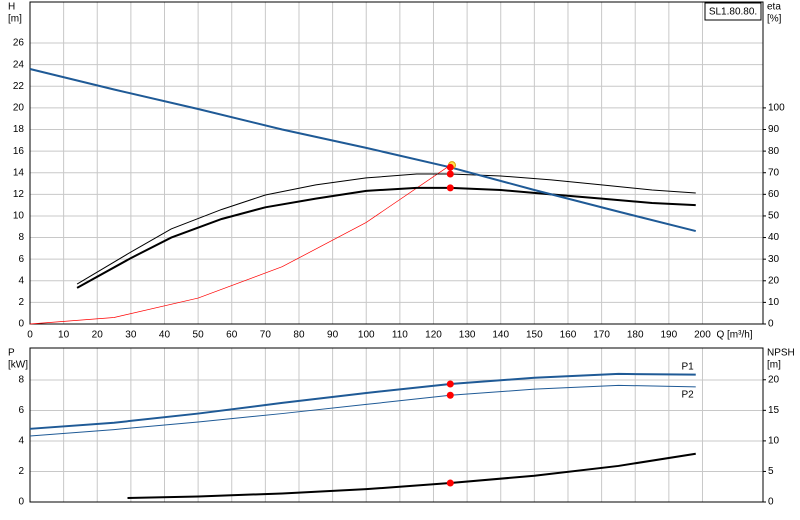 This screenshot has width=800, height=520. What do you see at coordinates (534, 335) in the screenshot?
I see `x-tick-label: 150` at bounding box center [534, 335].